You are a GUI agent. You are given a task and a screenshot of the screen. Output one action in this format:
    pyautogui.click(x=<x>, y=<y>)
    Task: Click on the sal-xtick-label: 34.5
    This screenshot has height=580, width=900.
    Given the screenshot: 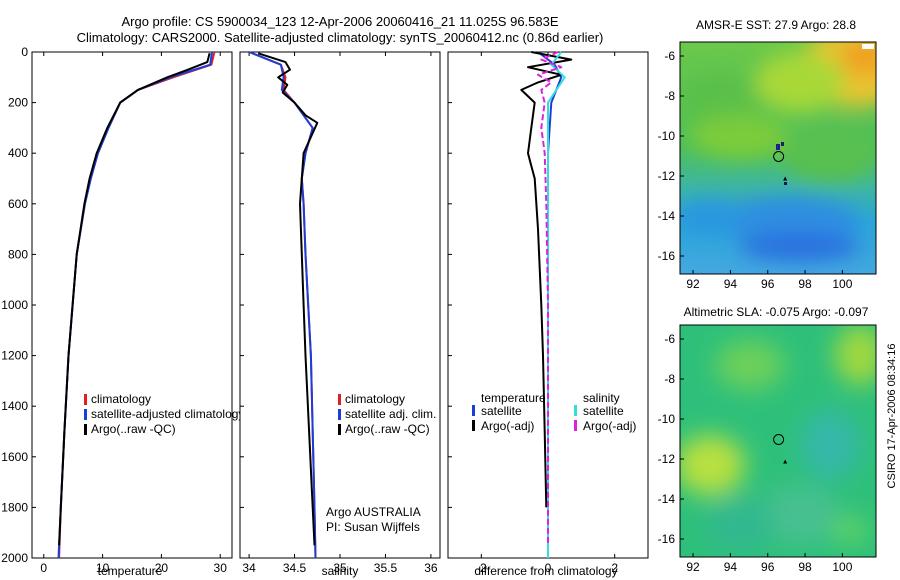 What is the action you would take?
    pyautogui.click(x=295, y=568)
    